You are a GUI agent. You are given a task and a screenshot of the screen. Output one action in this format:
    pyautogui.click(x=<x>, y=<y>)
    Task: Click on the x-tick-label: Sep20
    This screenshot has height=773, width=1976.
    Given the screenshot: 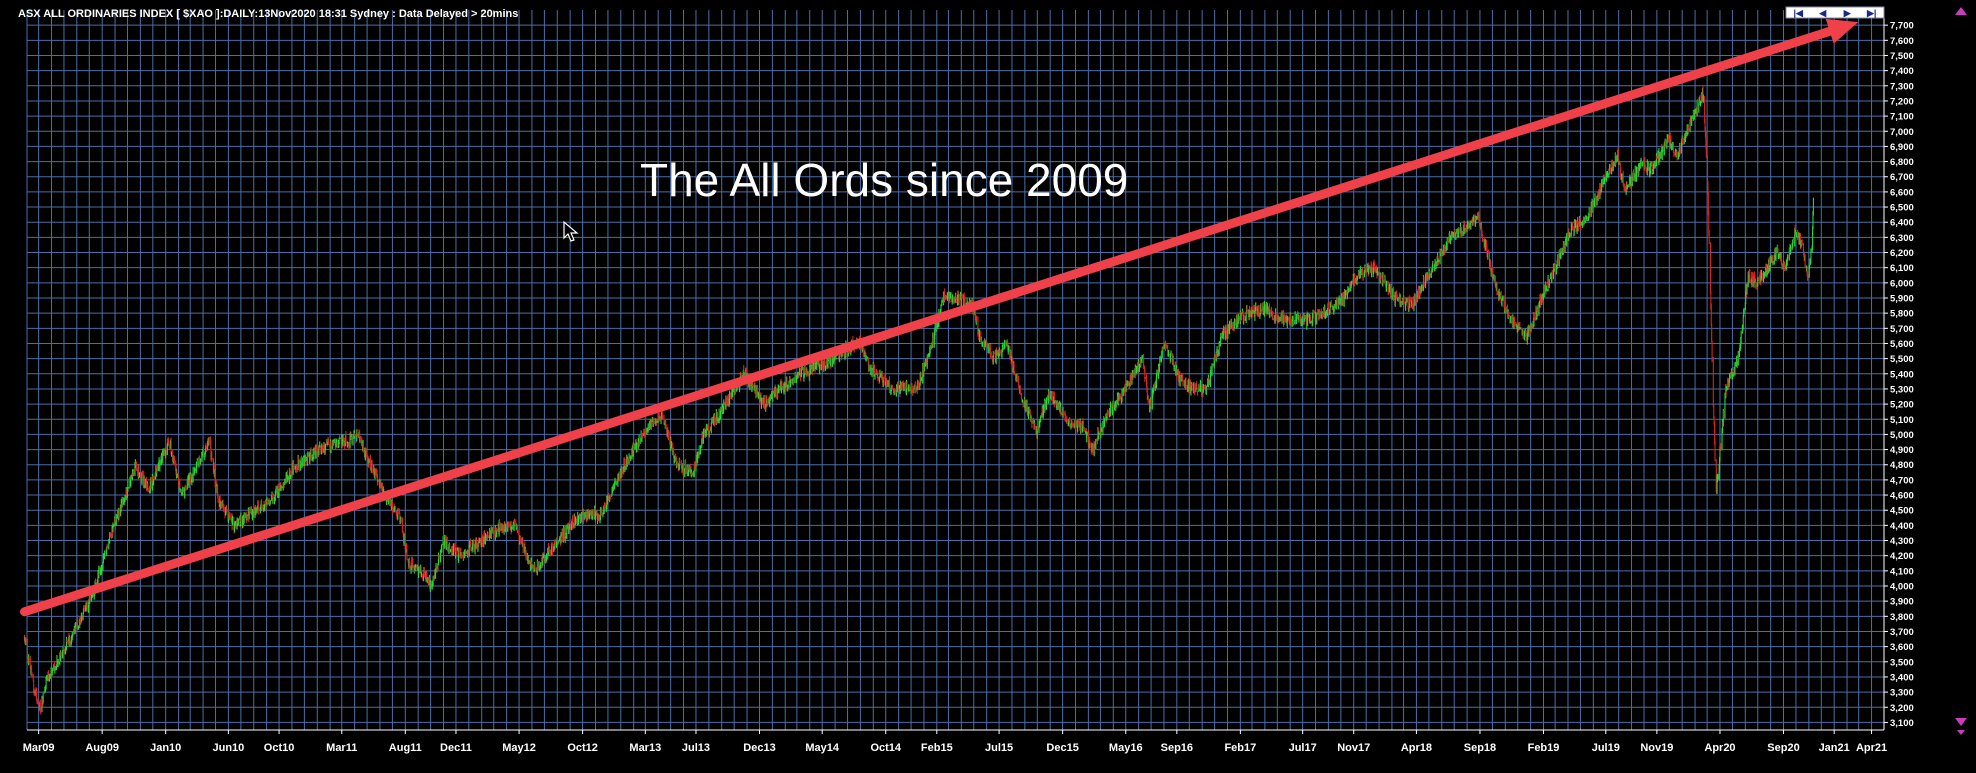 What is the action you would take?
    pyautogui.click(x=1783, y=748)
    